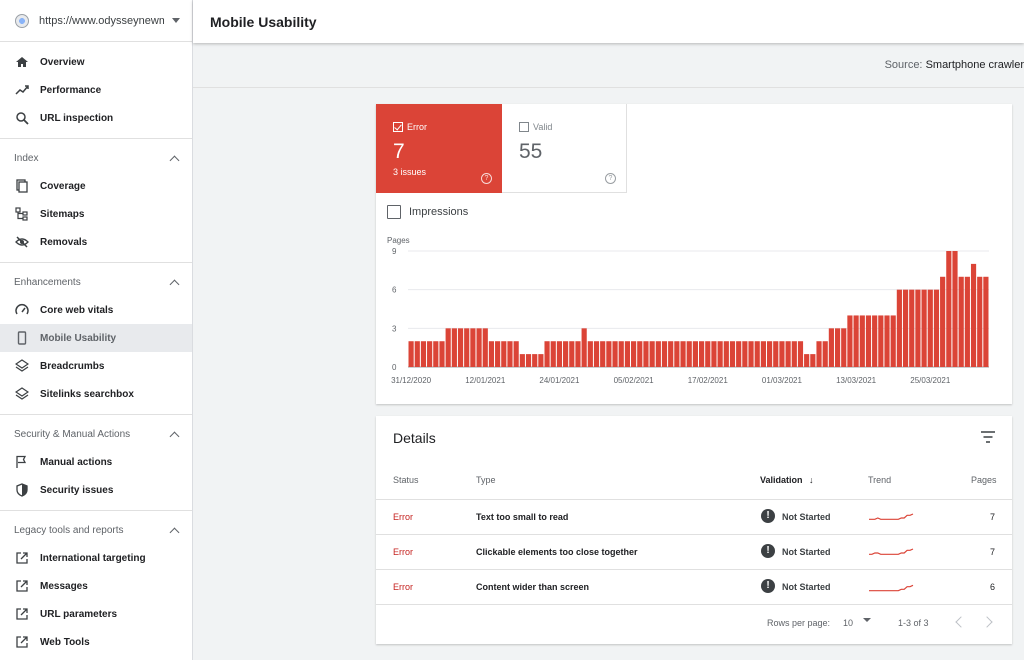  What do you see at coordinates (22, 462) in the screenshot?
I see `flag-icon` at bounding box center [22, 462].